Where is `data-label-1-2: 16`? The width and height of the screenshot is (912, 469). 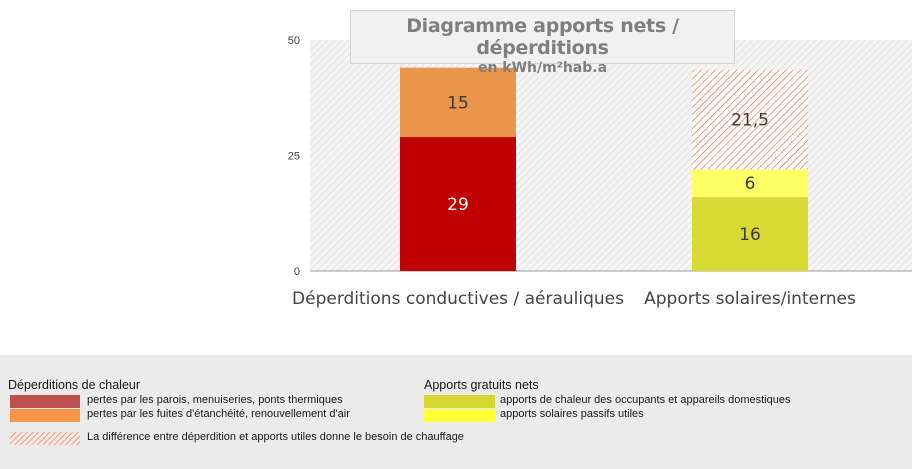 data-label-1-2: 16 is located at coordinates (750, 235).